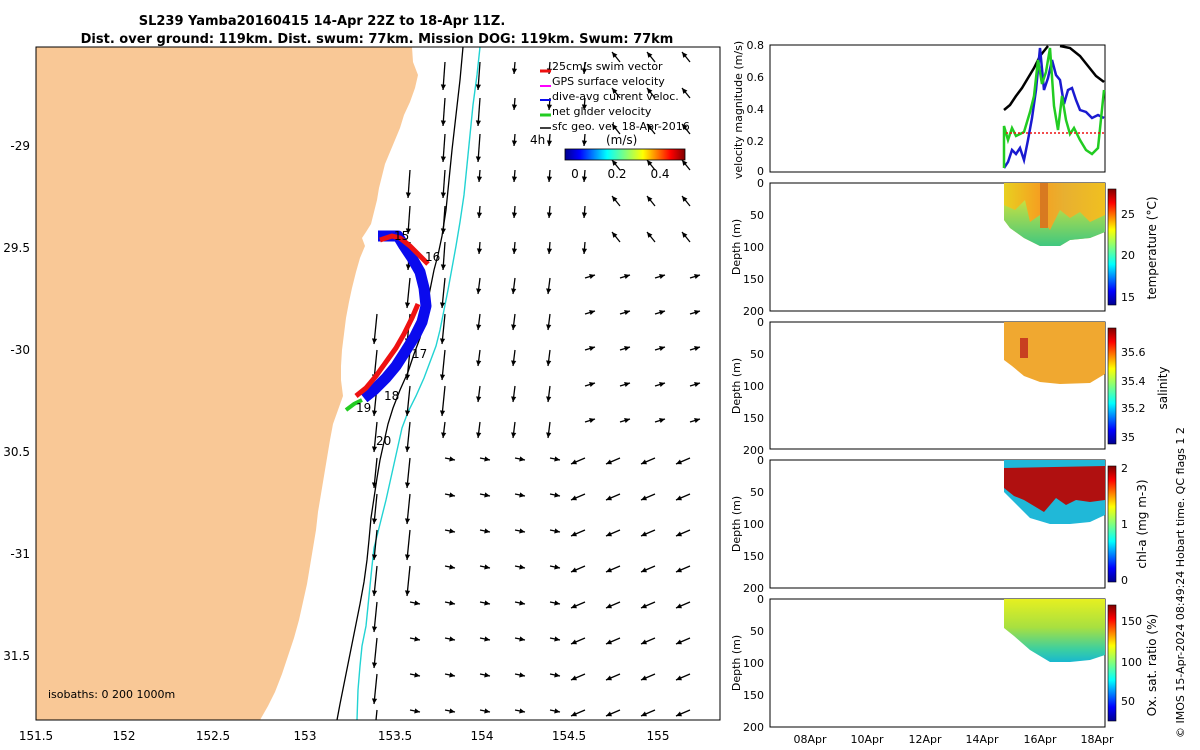 This screenshot has width=1200, height=750. I want to click on salinity-colorbar, so click(1112, 386).